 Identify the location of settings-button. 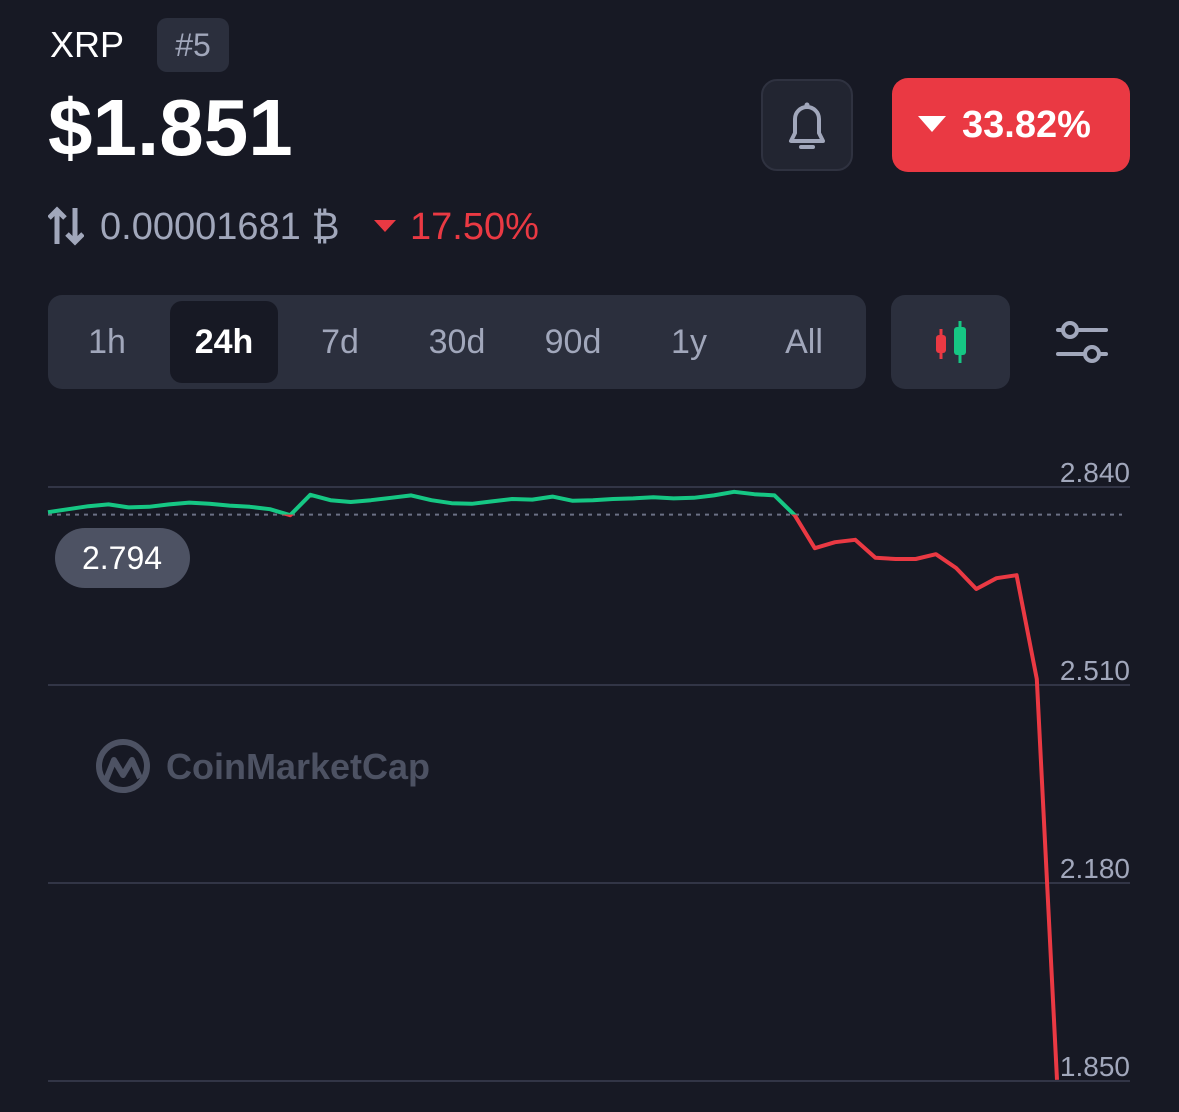
(1081, 342).